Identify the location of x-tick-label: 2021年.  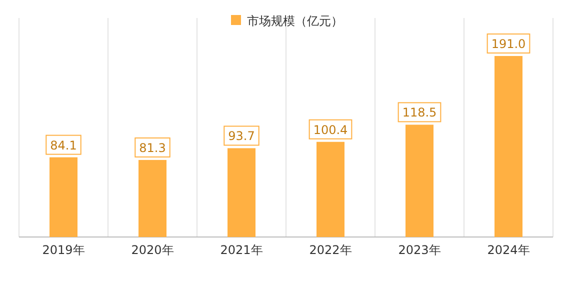
(241, 250).